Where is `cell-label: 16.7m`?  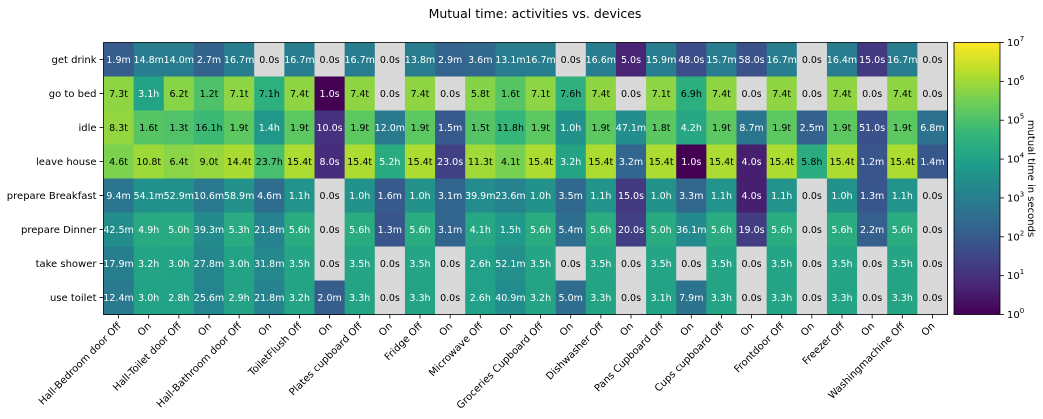 cell-label: 16.7m is located at coordinates (902, 60).